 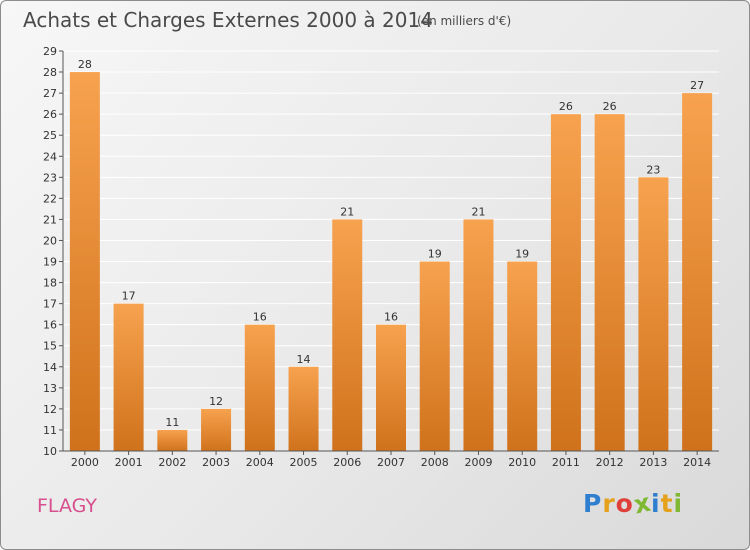 I want to click on proxiti-logo: Proxiti, so click(x=633, y=504).